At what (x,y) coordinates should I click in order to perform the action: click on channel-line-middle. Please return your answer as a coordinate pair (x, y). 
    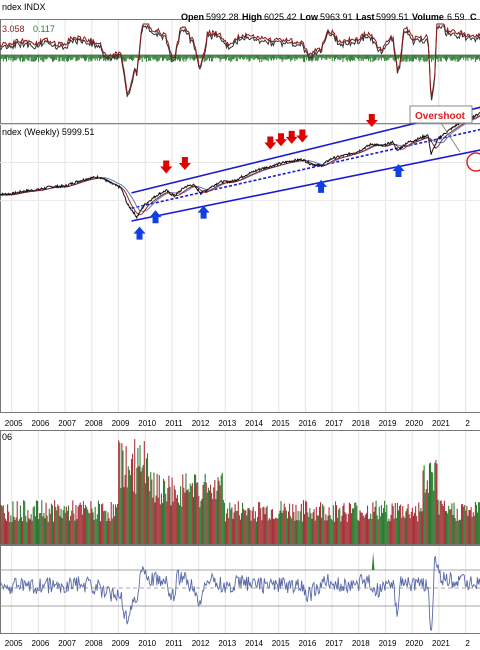
    Looking at the image, I should click on (305, 169).